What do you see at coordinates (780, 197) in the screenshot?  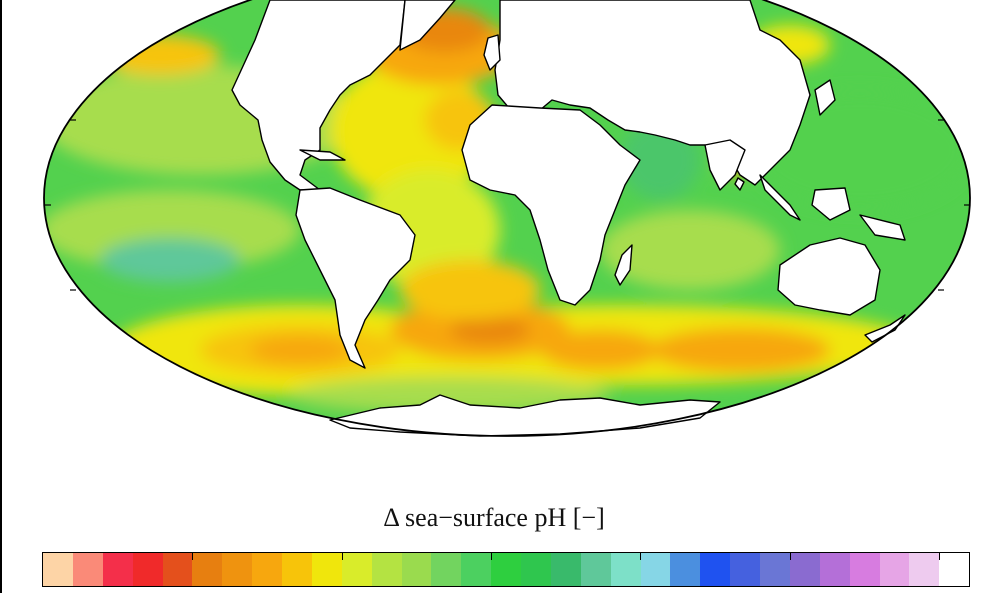 I see `sumatra` at bounding box center [780, 197].